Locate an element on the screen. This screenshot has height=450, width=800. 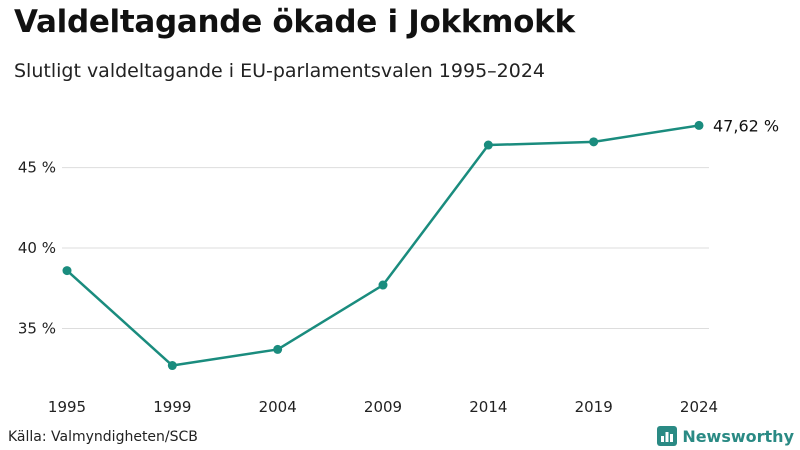
source-note: Källa: Valmyndigheten/SCB is located at coordinates (103, 437).